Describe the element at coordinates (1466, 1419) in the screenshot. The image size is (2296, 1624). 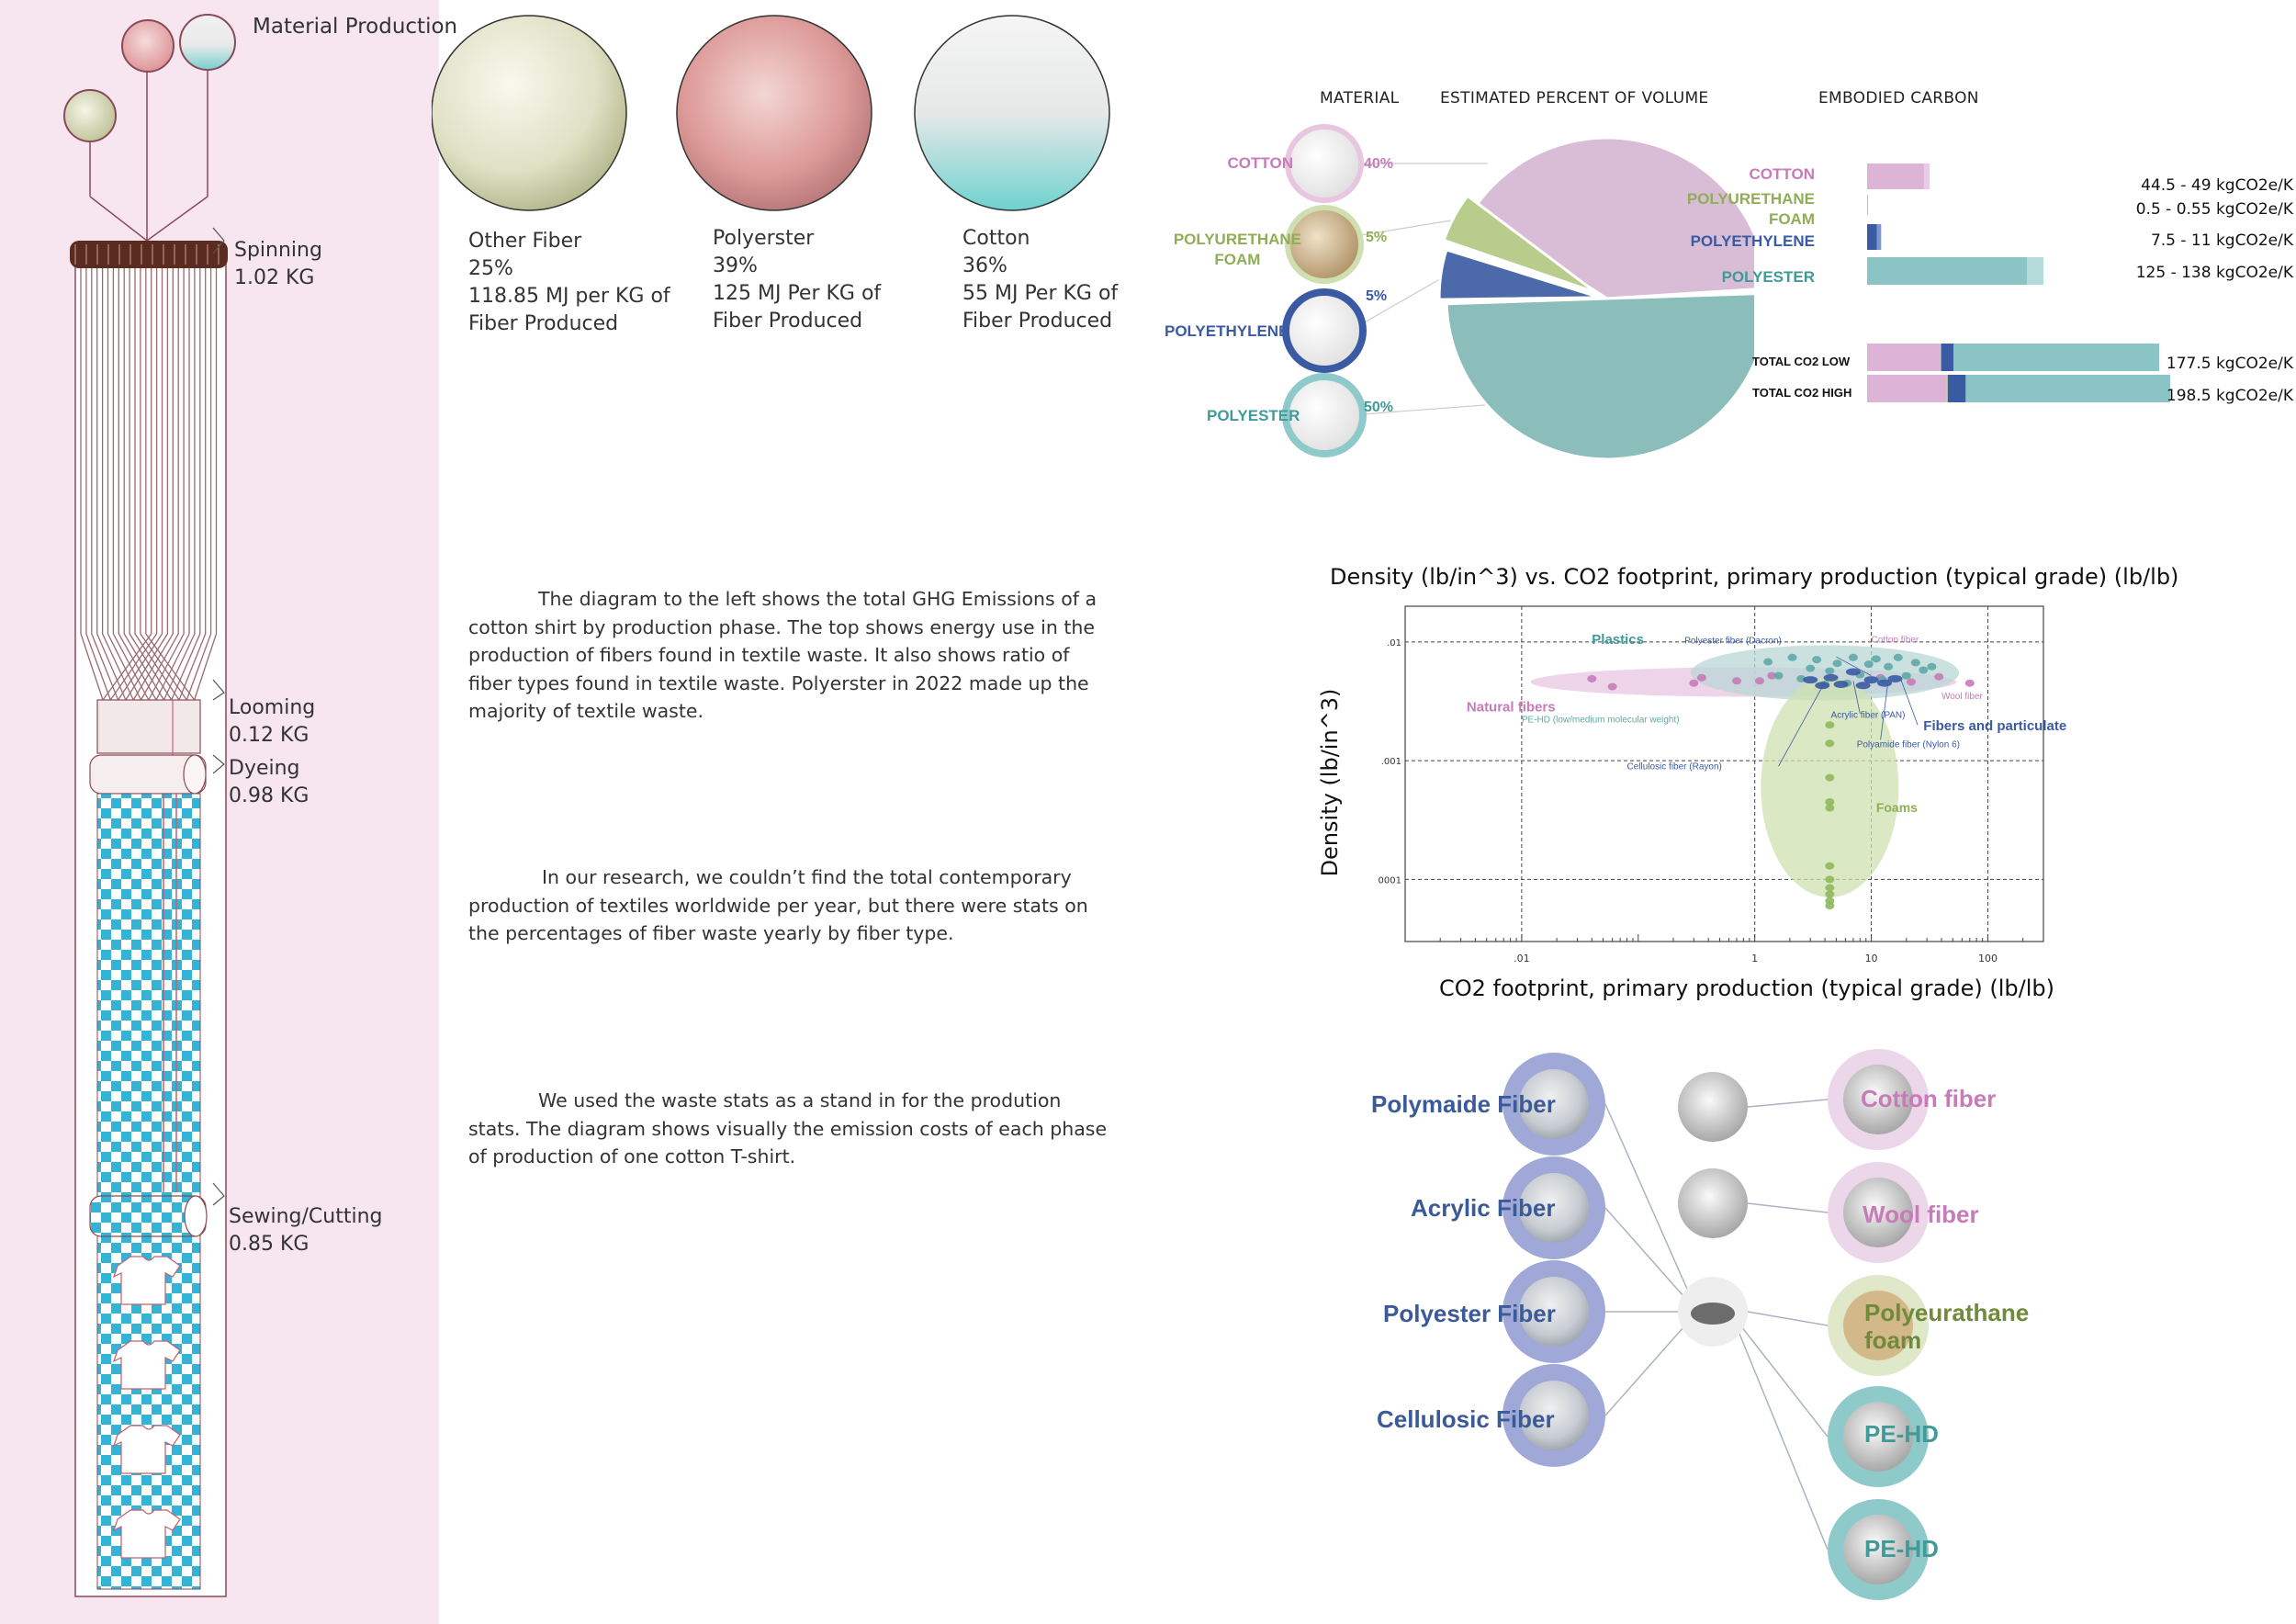
I see `fiber-label-cellulosic: Cellulosic Fiber` at that location.